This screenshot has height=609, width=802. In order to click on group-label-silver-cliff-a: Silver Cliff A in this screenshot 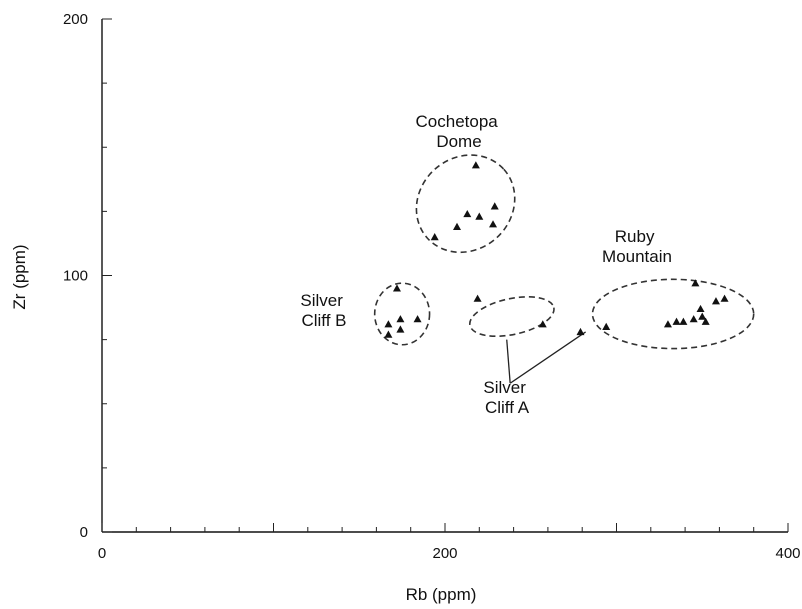, I will do `click(506, 397)`.